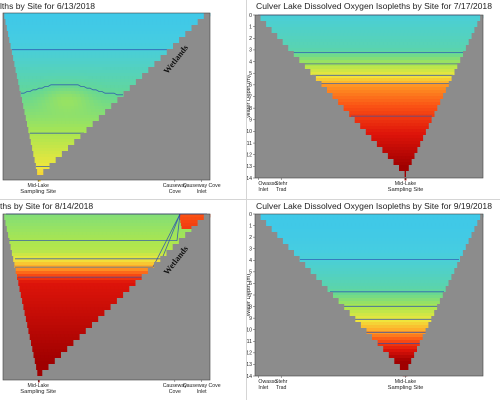 The height and width of the screenshot is (400, 500). I want to click on panel-divider-horizontal, so click(250, 199).